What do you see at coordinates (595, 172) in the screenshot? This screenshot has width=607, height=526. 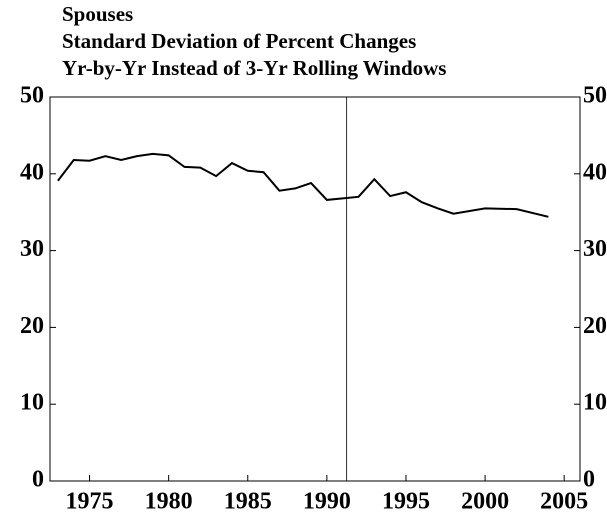 I see `y2-tick-label: 40` at bounding box center [595, 172].